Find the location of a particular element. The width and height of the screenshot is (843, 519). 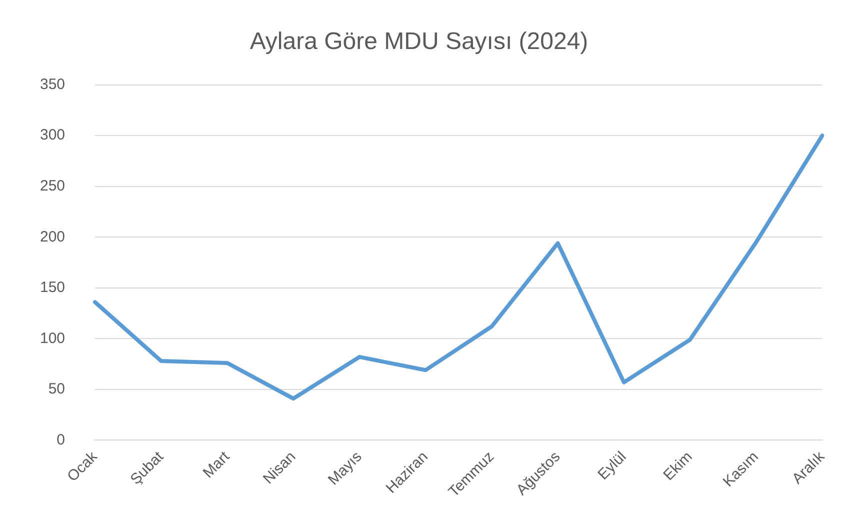

y-tick-label: 350 is located at coordinates (53, 84).